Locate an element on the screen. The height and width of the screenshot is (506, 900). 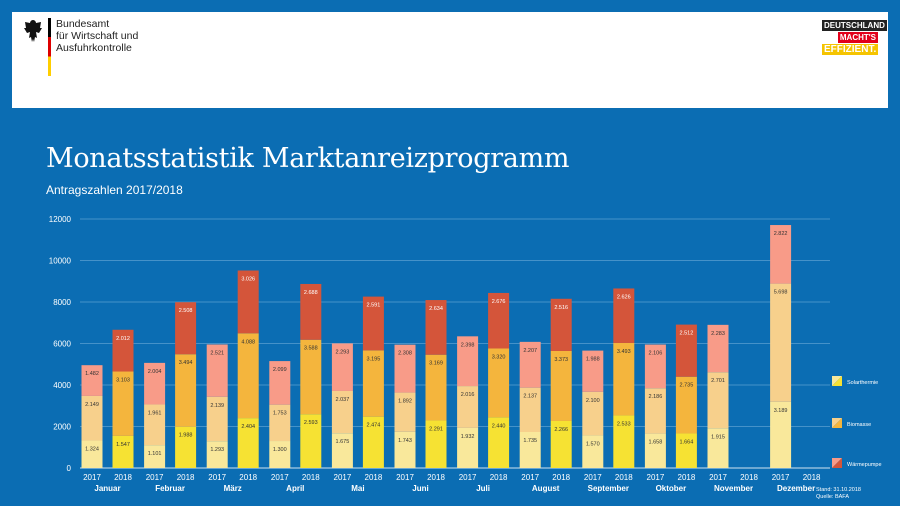
data-label: 1.324 is located at coordinates (92, 450).